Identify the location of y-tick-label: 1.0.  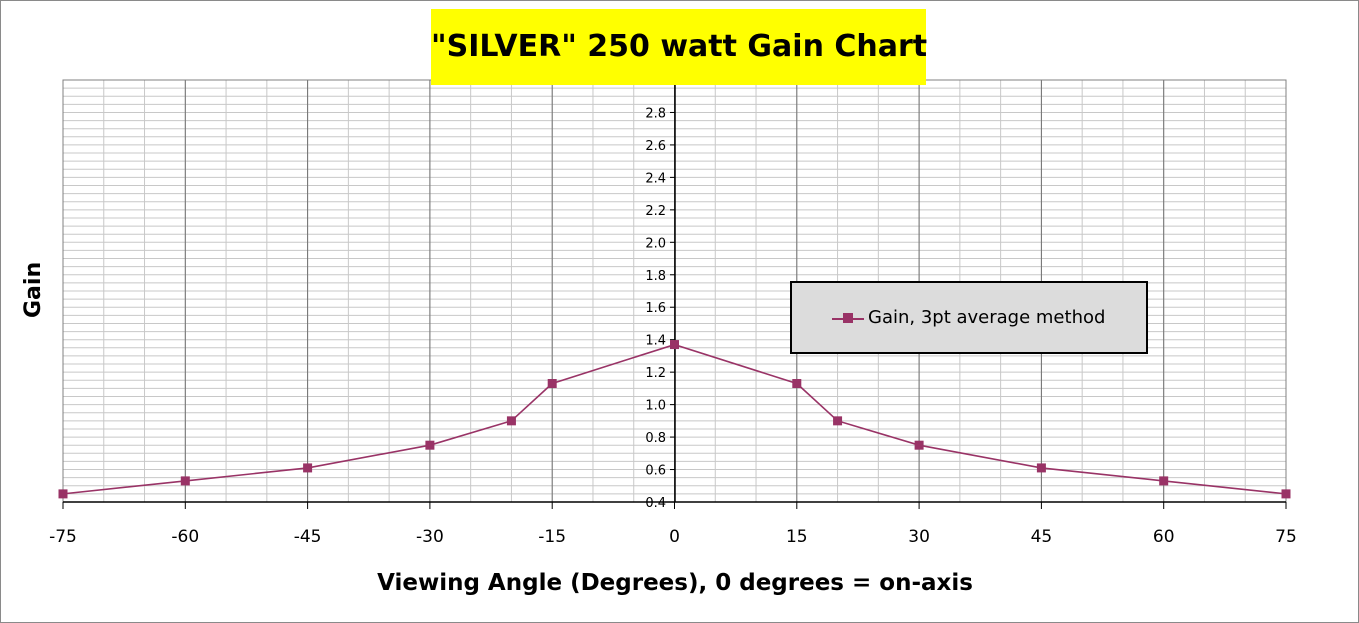
(655, 406).